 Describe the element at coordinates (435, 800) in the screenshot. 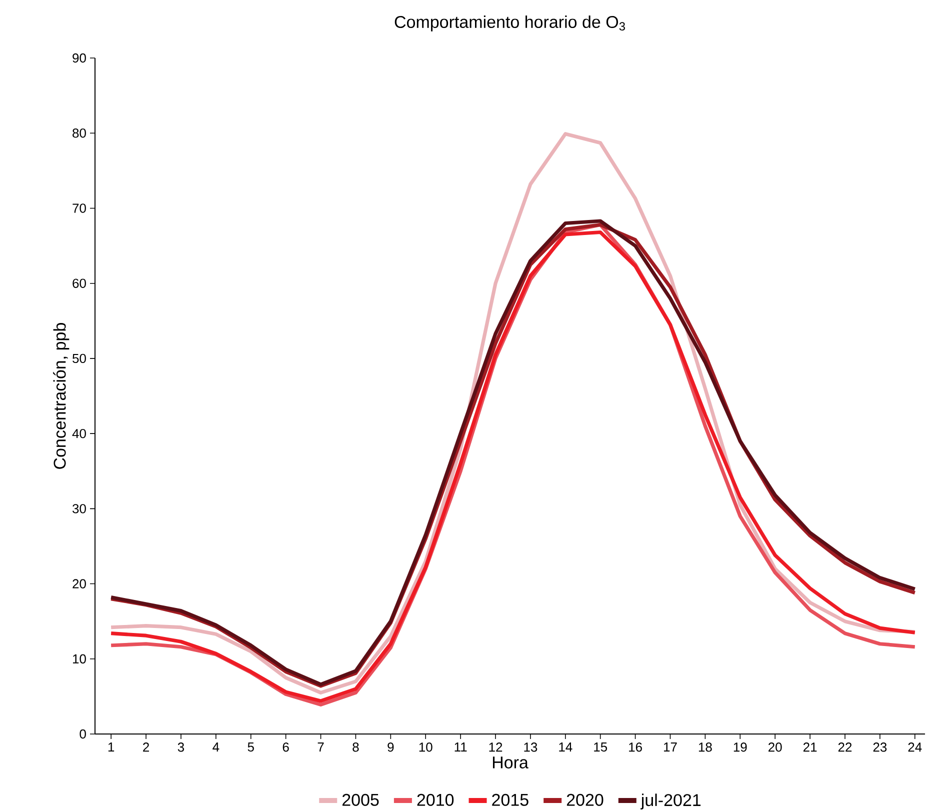

I see `legend-label: 2010` at that location.